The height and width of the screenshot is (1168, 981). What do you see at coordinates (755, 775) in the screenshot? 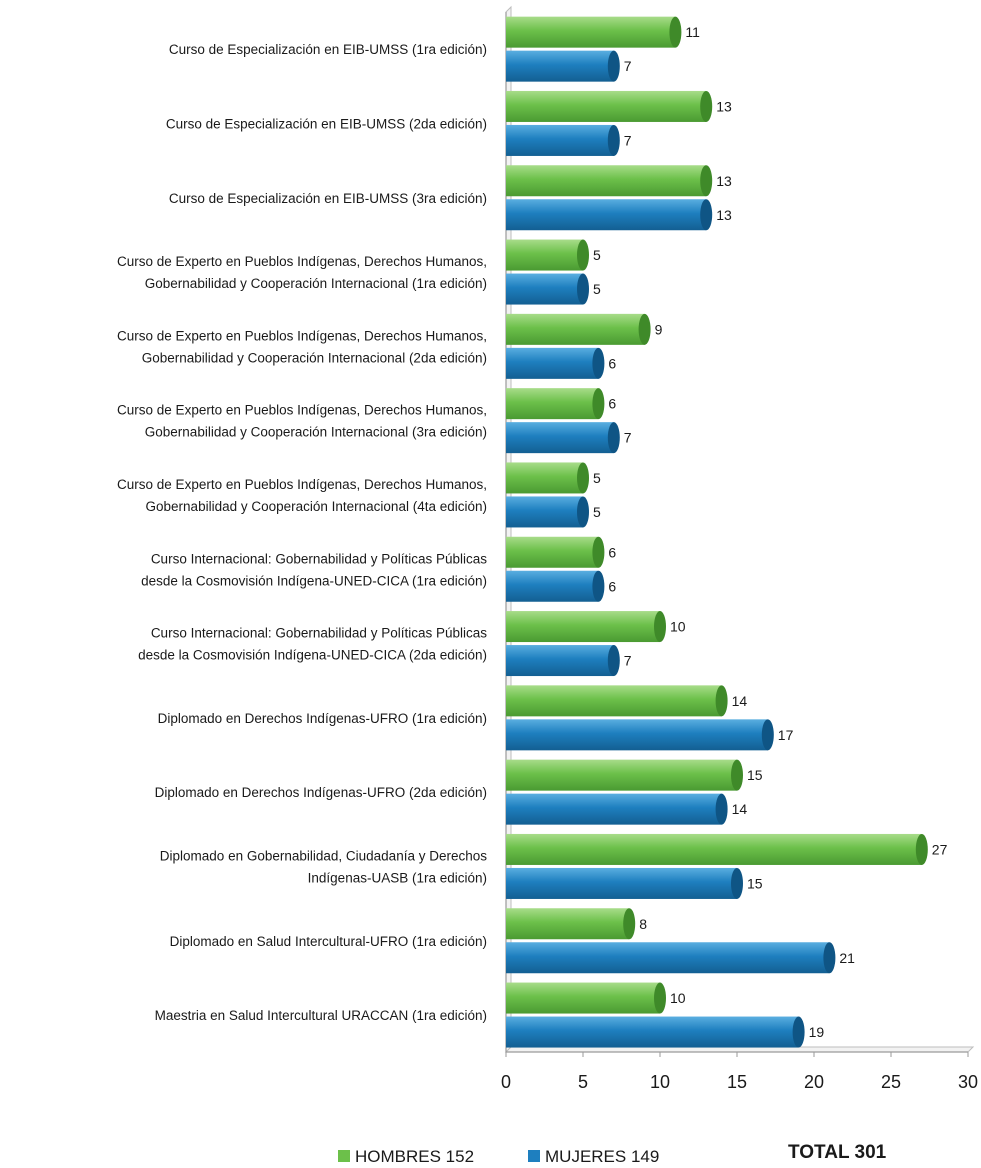
I see `data-label-hombres: 15` at bounding box center [755, 775].